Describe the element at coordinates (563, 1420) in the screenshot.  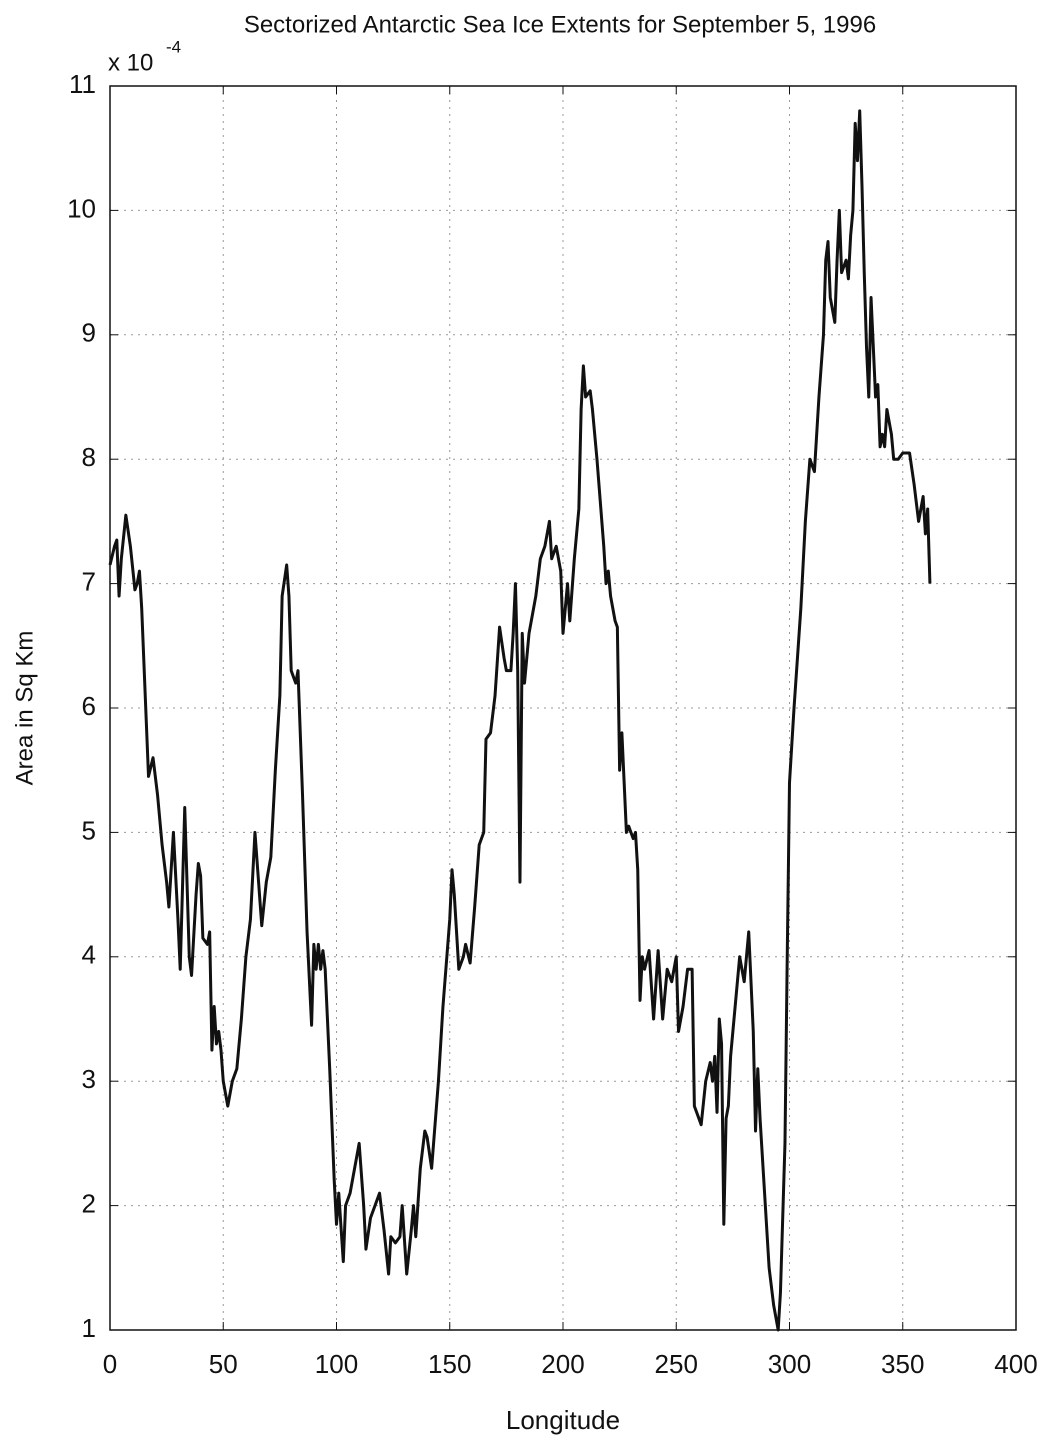
I see `x-axis-label: Longitude` at that location.